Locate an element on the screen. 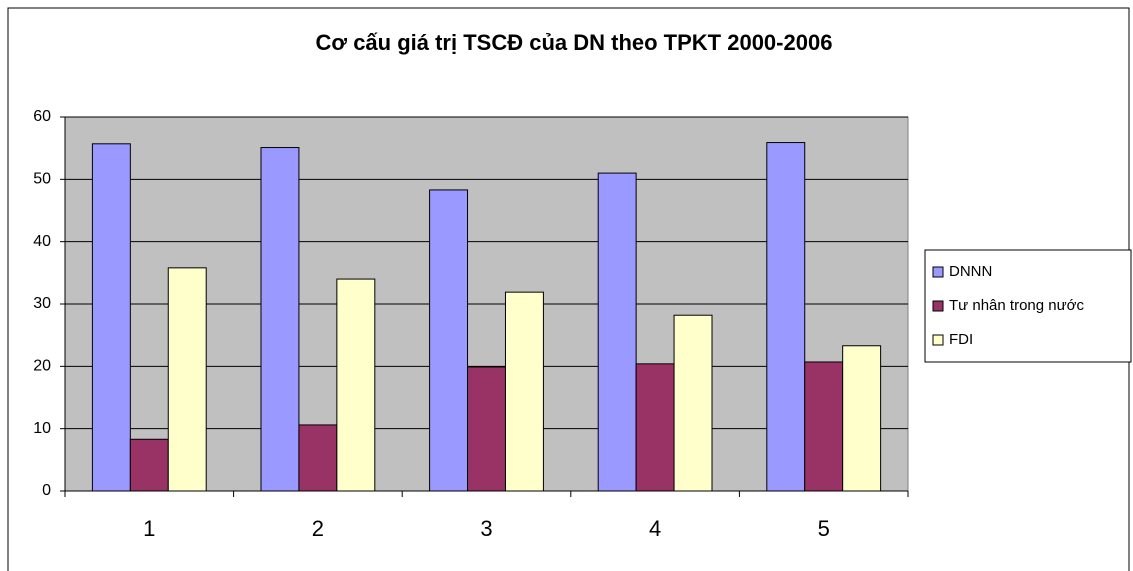  x-tick-label: 5 is located at coordinates (824, 528).